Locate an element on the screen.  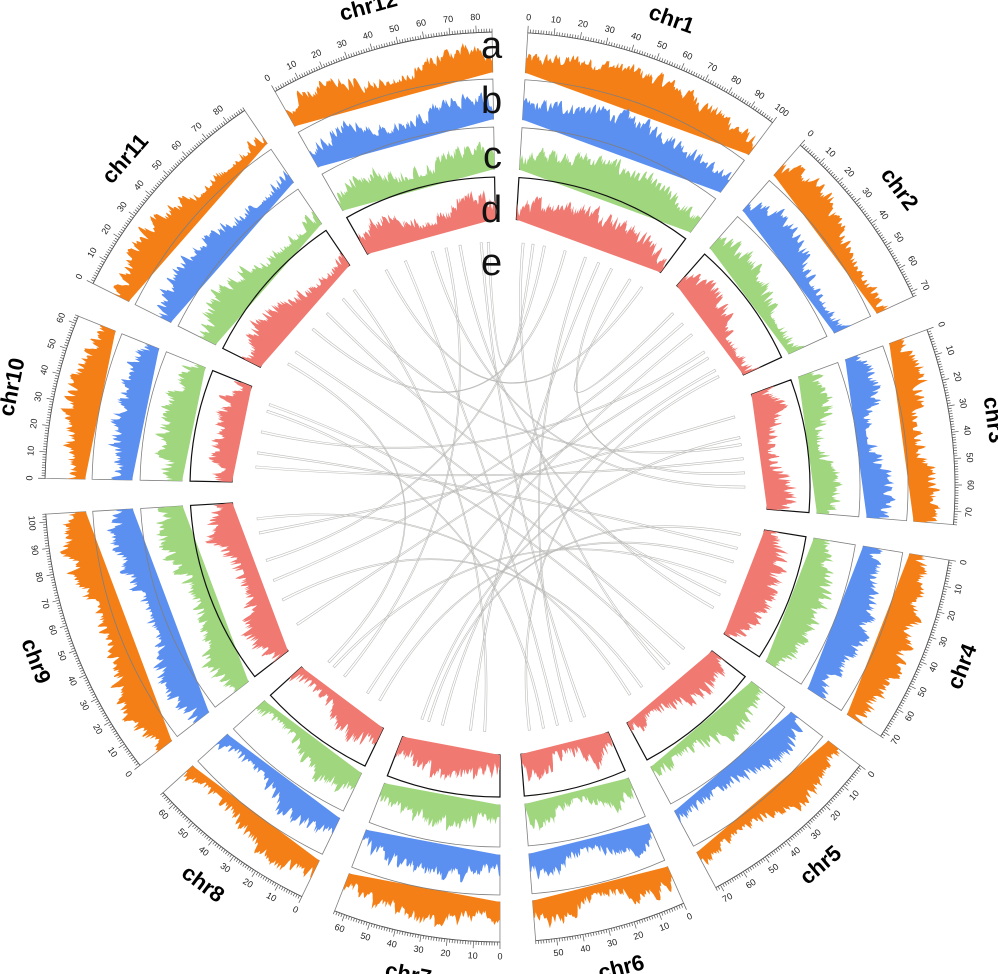
tick-label-chr1-50: 50 is located at coordinates (662, 45).